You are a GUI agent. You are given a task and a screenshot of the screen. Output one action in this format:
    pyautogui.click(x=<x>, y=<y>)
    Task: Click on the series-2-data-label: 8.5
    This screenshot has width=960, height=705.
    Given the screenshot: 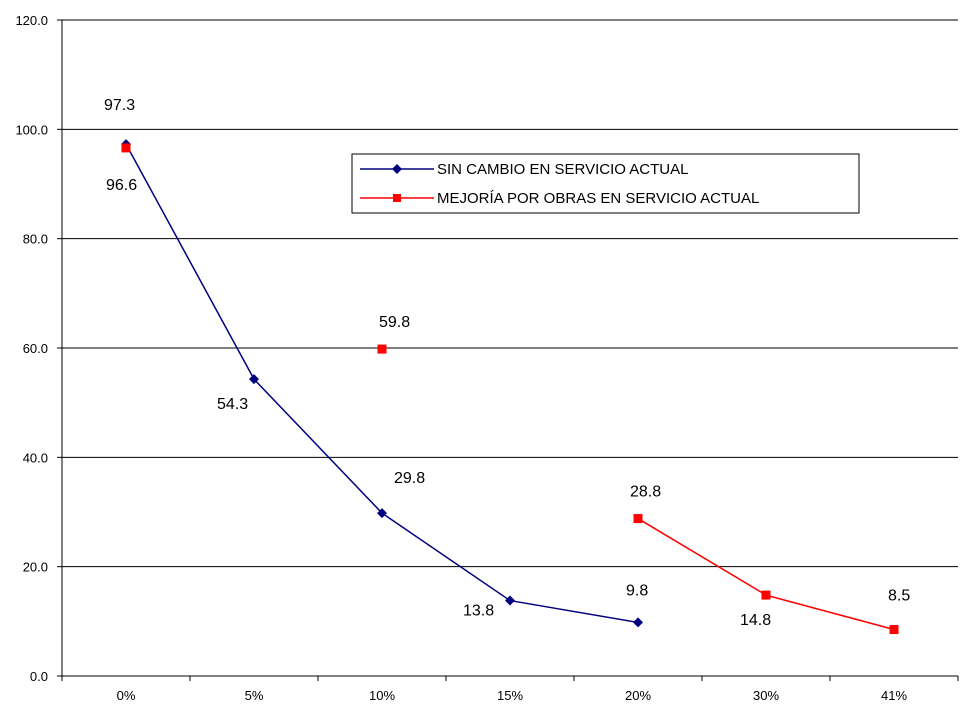 What is the action you would take?
    pyautogui.click(x=899, y=596)
    